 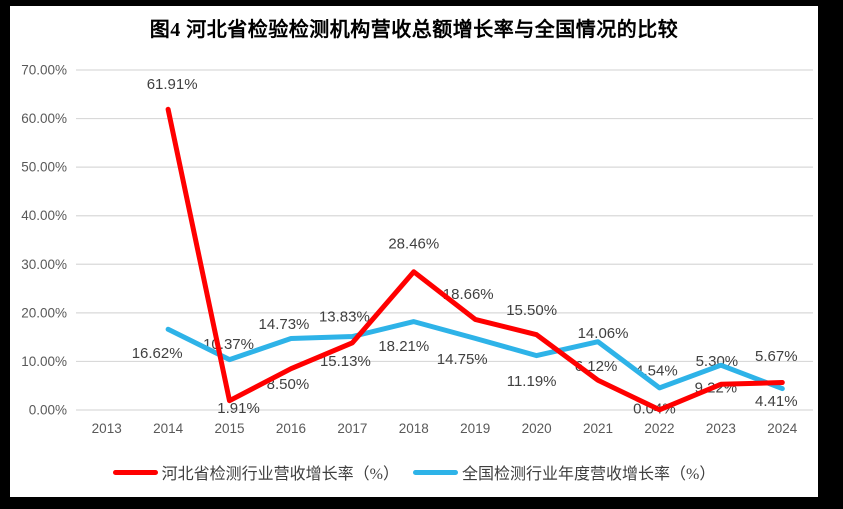 What do you see at coordinates (776, 356) in the screenshot?
I see `data-label: 5.67%` at bounding box center [776, 356].